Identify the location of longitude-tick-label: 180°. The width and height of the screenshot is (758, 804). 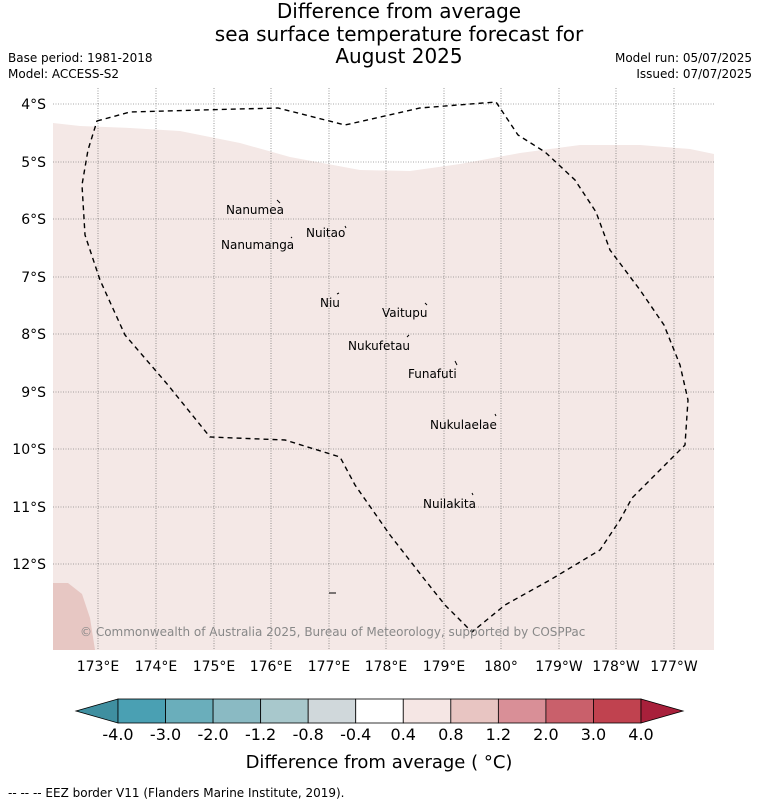
(501, 667).